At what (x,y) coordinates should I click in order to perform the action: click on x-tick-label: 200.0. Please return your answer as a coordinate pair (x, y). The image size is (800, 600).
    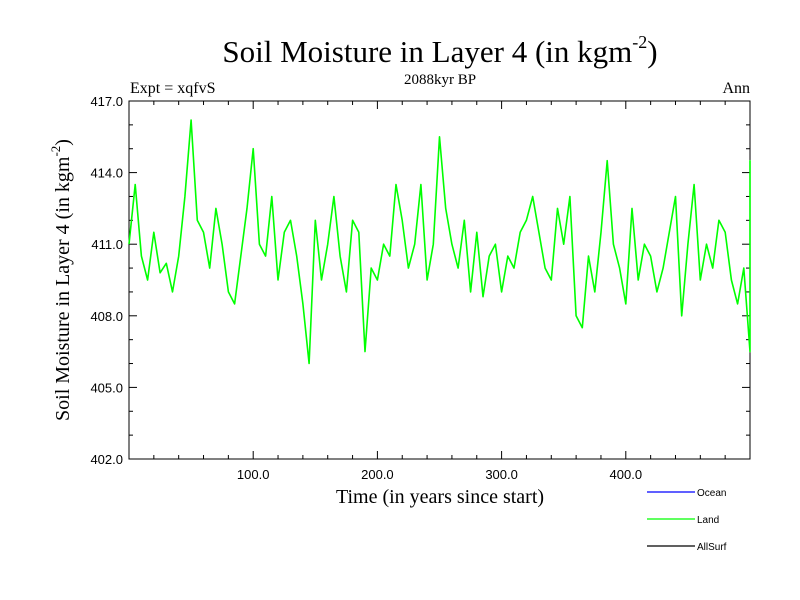
    Looking at the image, I should click on (377, 474).